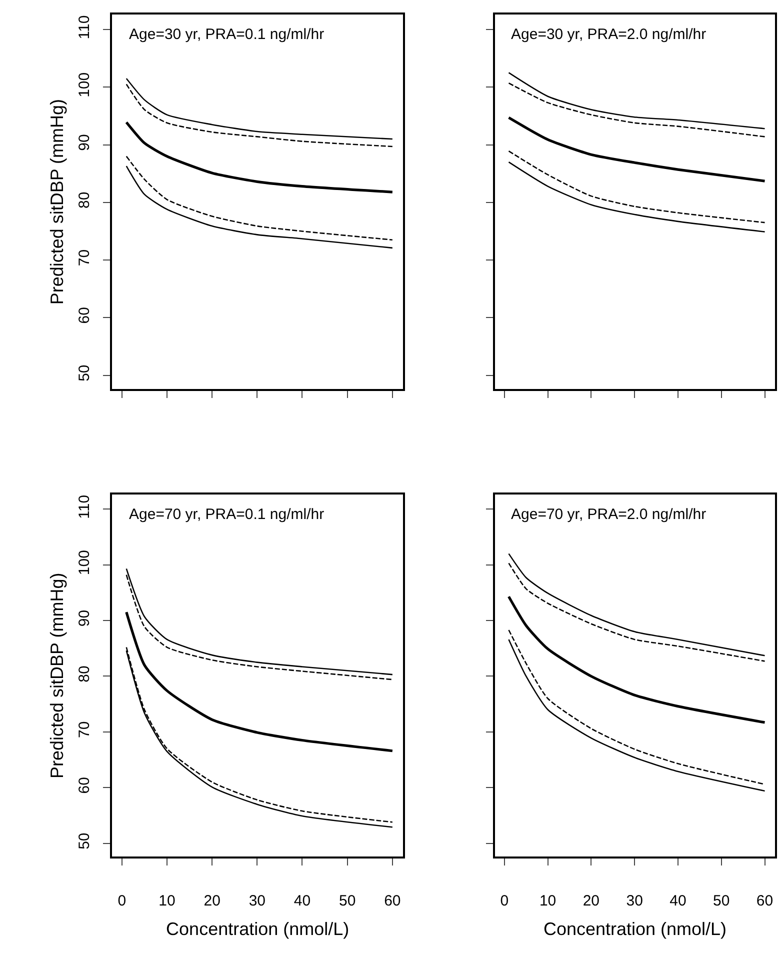 This screenshot has width=783, height=968. Describe the element at coordinates (226, 34) in the screenshot. I see `text: Age=30 yr, PRA=0.1 ng/ml/hr` at that location.